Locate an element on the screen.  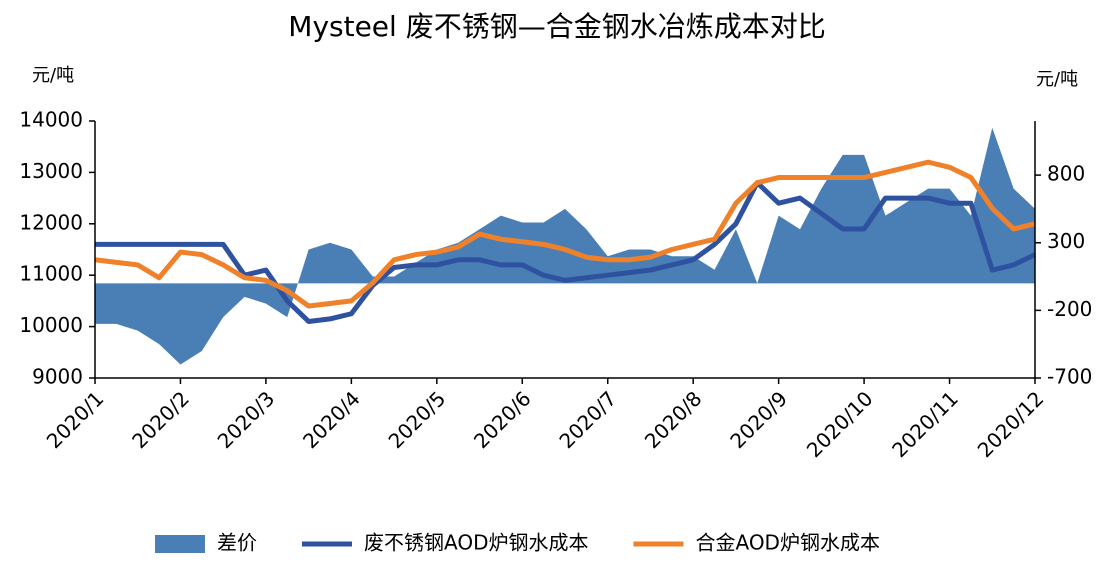
x-tick-label: 2020/11 is located at coordinates (925, 424).